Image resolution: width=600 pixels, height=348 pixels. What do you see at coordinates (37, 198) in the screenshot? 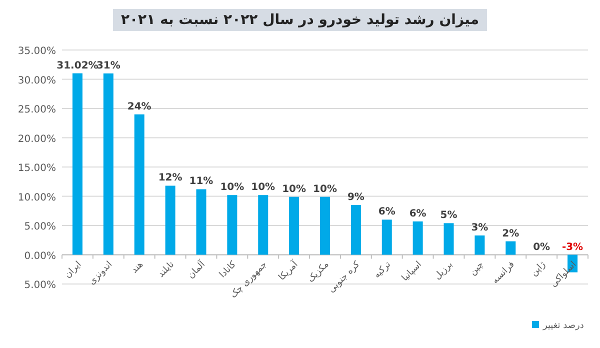
I see `y-tick-label: 10.00%` at bounding box center [37, 198].